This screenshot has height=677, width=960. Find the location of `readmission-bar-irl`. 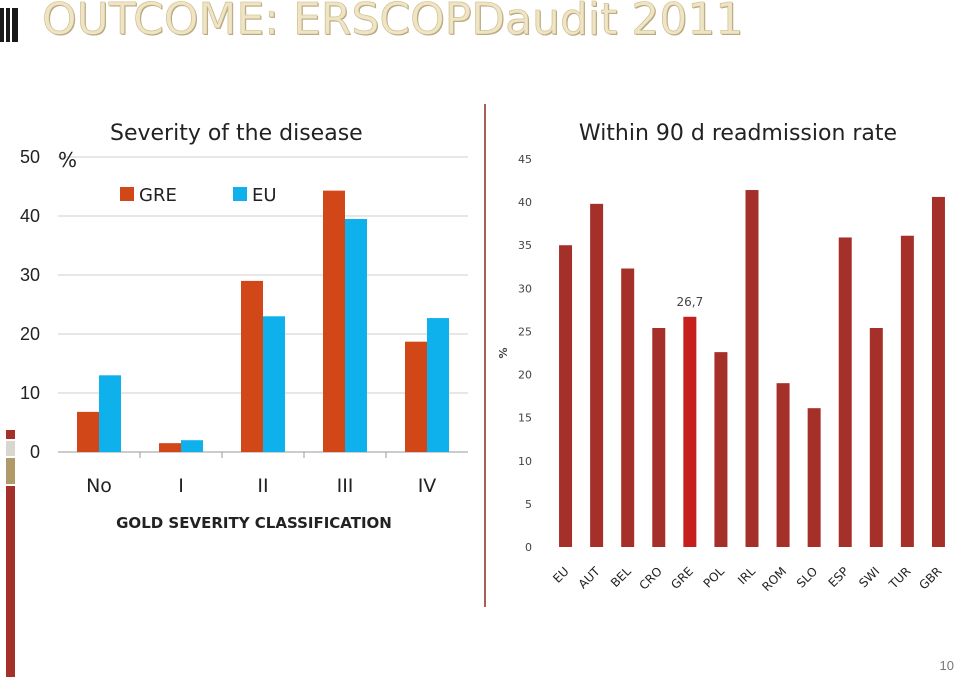

readmission-bar-irl is located at coordinates (752, 369).